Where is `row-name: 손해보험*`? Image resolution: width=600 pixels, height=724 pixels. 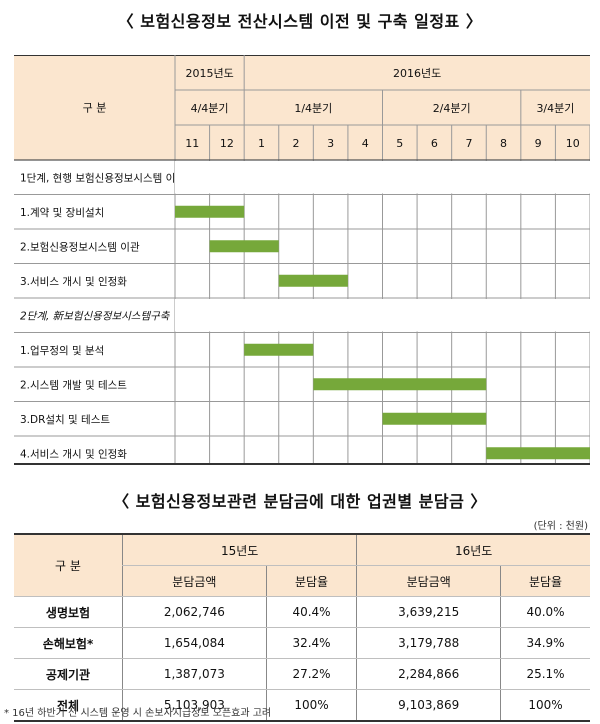
row-name: 손해보험* is located at coordinates (68, 643).